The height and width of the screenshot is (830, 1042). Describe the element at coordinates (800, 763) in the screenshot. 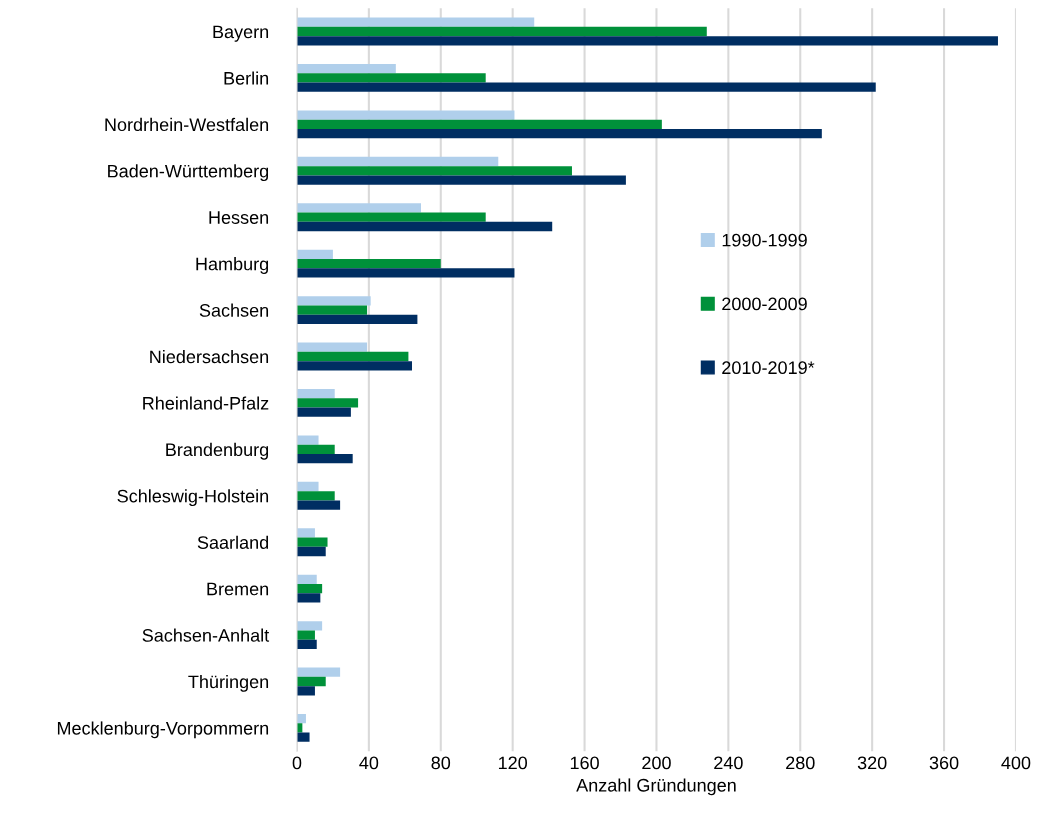

I see `x-tick-label: 280` at that location.